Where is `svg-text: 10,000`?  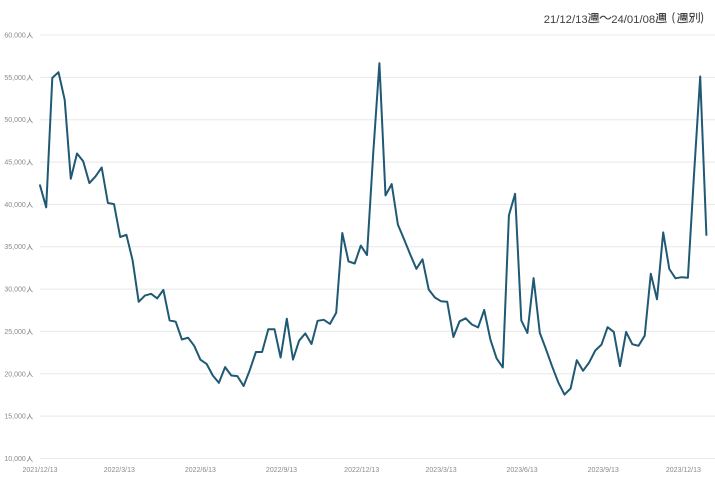
svg-text: 10,000 is located at coordinates (15, 459).